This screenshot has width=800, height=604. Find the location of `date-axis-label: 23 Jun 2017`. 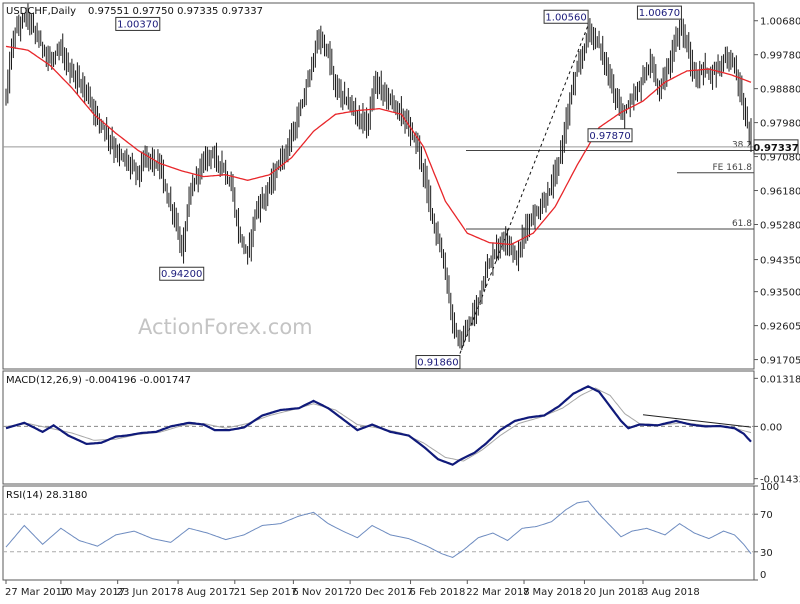

date-axis-label: 23 Jun 2017 is located at coordinates (147, 592).